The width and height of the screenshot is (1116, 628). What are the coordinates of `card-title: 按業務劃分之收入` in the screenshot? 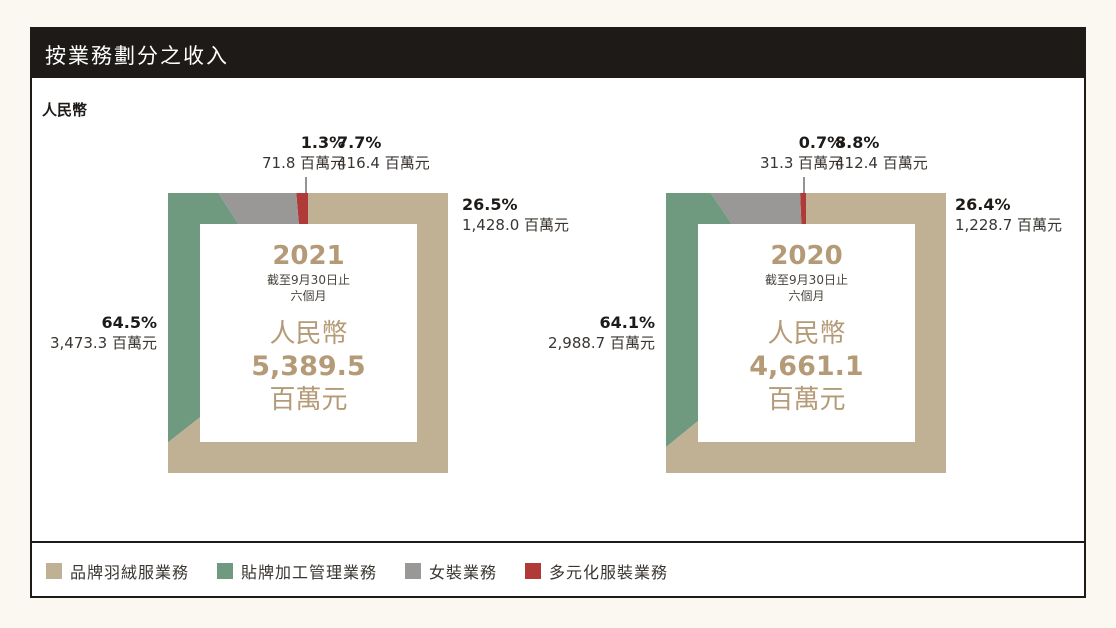 It's located at (137, 56).